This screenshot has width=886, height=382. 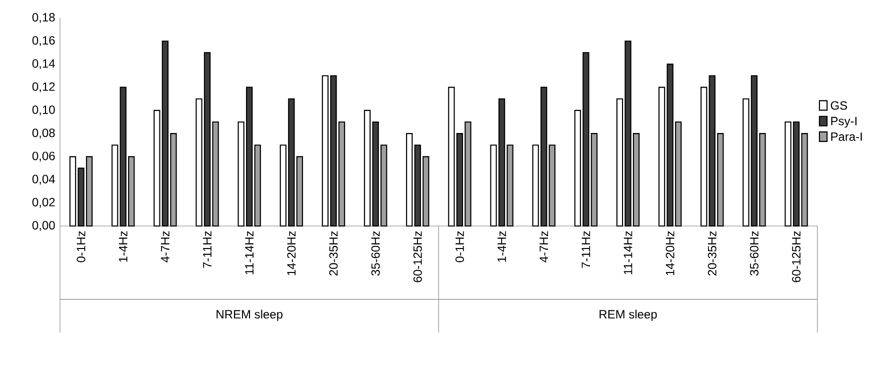 I want to click on text: REM sleep, so click(x=628, y=315).